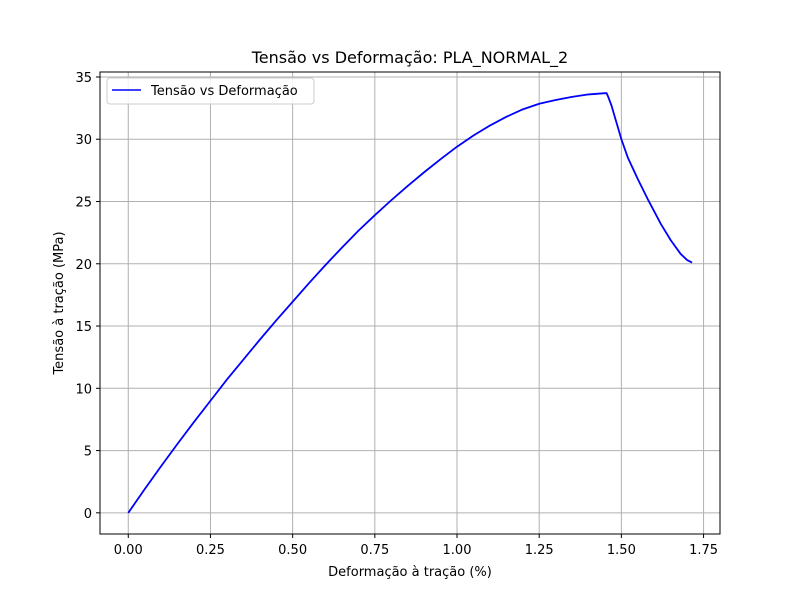  I want to click on x-tick-label: 0.75, so click(374, 550).